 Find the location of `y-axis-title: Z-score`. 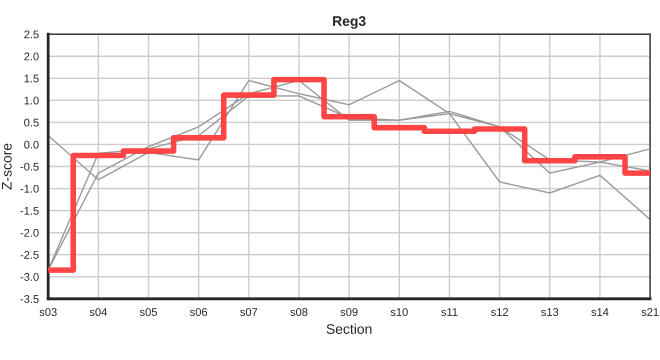

y-axis-title: Z-score is located at coordinates (7, 167).